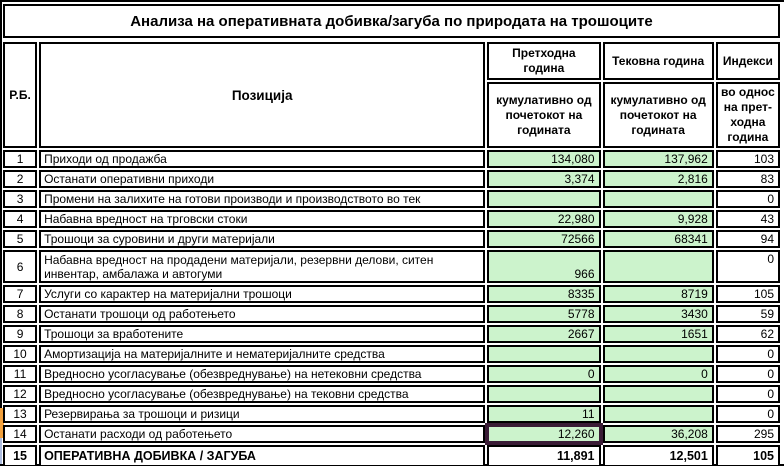  I want to click on col-header-curr-year-sub: кумулативно од почетокот на годината, so click(658, 115).